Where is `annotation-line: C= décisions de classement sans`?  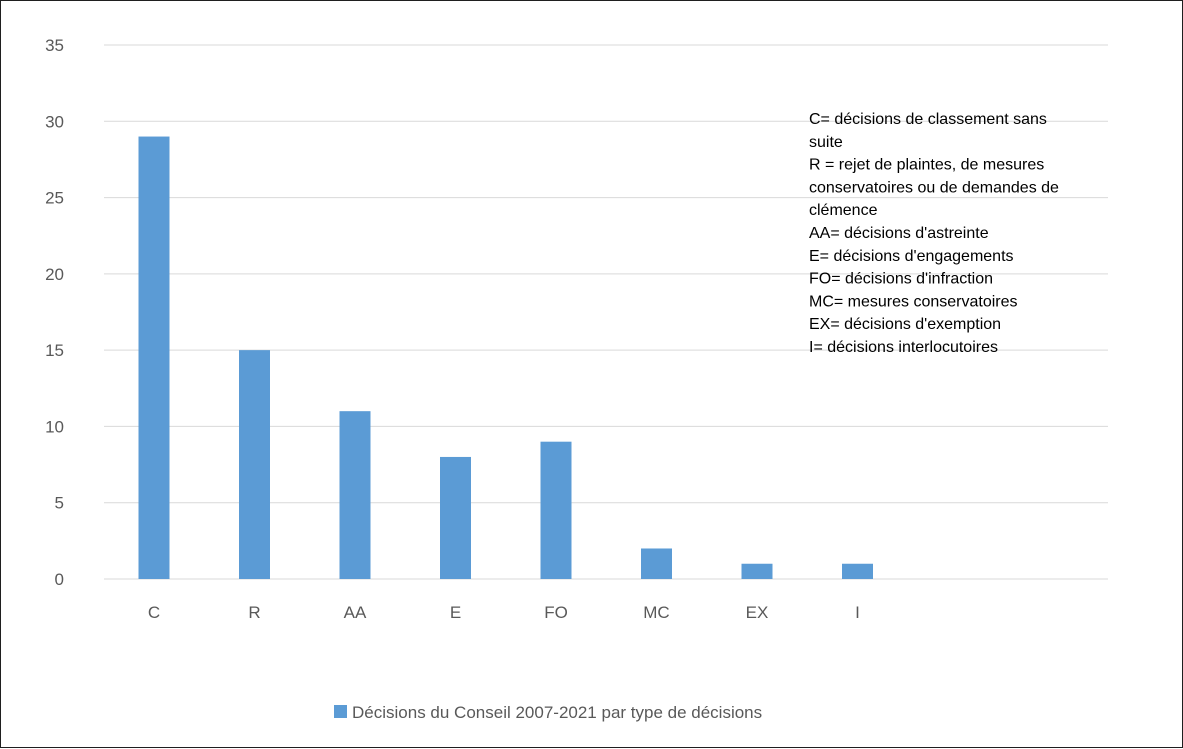
annotation-line: C= décisions de classement sans is located at coordinates (928, 119).